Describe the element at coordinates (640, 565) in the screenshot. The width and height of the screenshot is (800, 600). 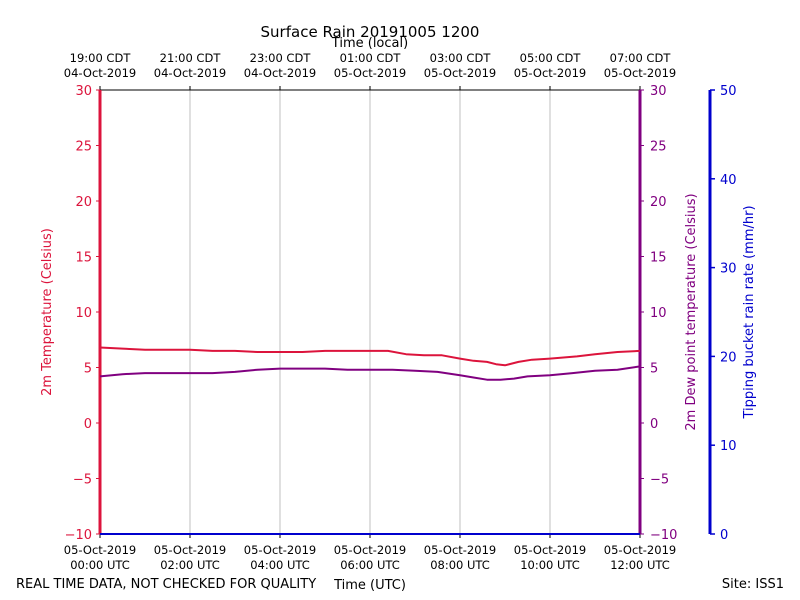
I see `bottom-tick-time-6: 12:00 UTC` at that location.